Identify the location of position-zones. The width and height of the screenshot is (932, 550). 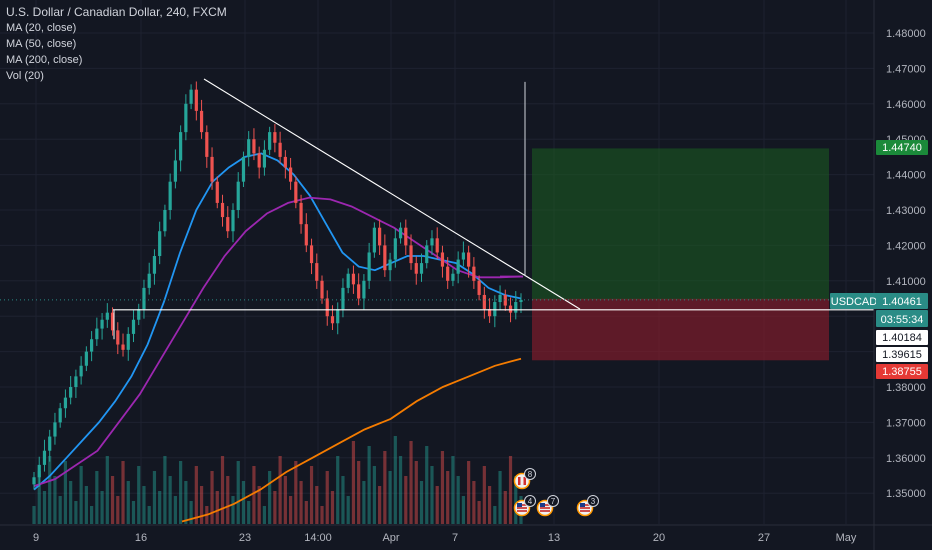
(680, 254).